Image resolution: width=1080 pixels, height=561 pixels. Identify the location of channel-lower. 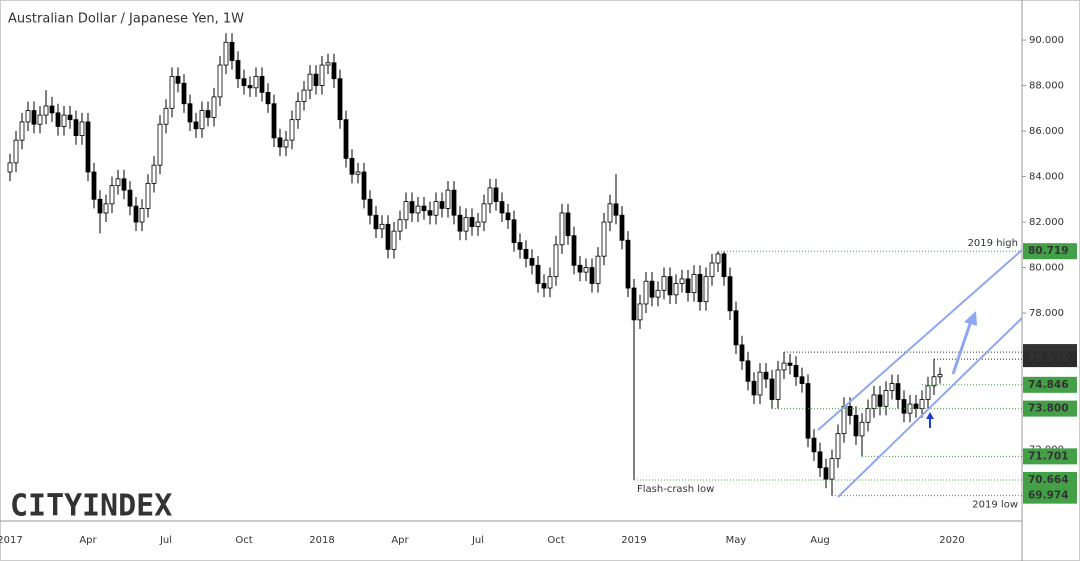
(930, 407).